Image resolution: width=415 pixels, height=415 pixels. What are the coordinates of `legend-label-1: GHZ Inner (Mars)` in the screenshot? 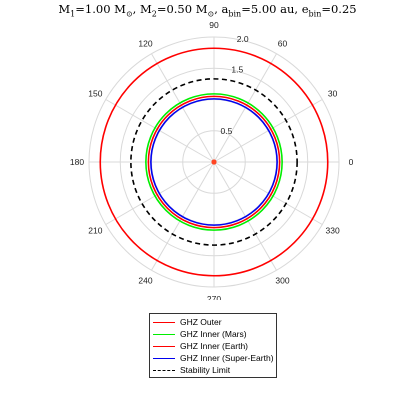 It's located at (213, 334).